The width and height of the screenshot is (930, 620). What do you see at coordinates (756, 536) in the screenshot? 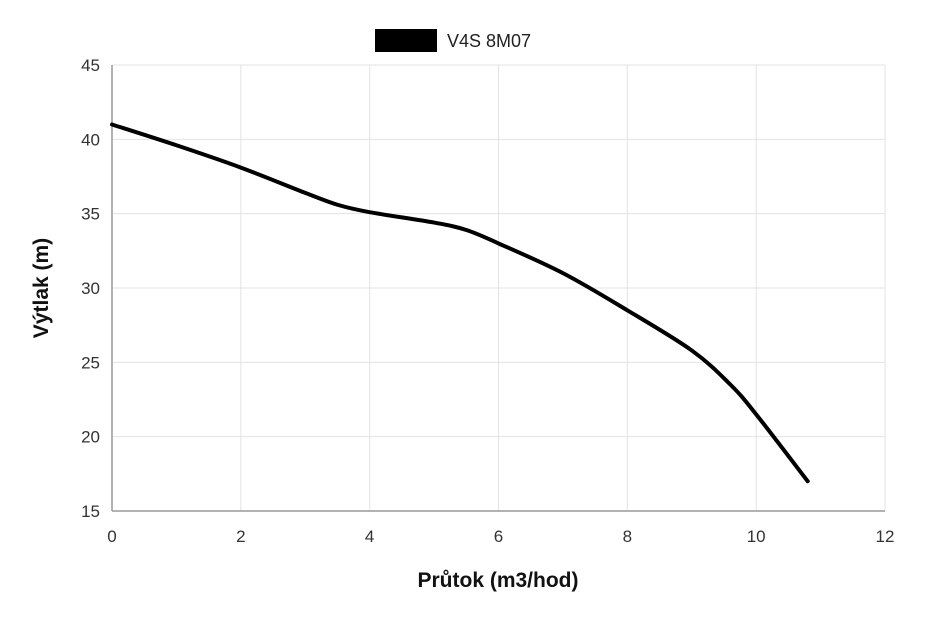
I see `x-tick-label: 10` at bounding box center [756, 536].